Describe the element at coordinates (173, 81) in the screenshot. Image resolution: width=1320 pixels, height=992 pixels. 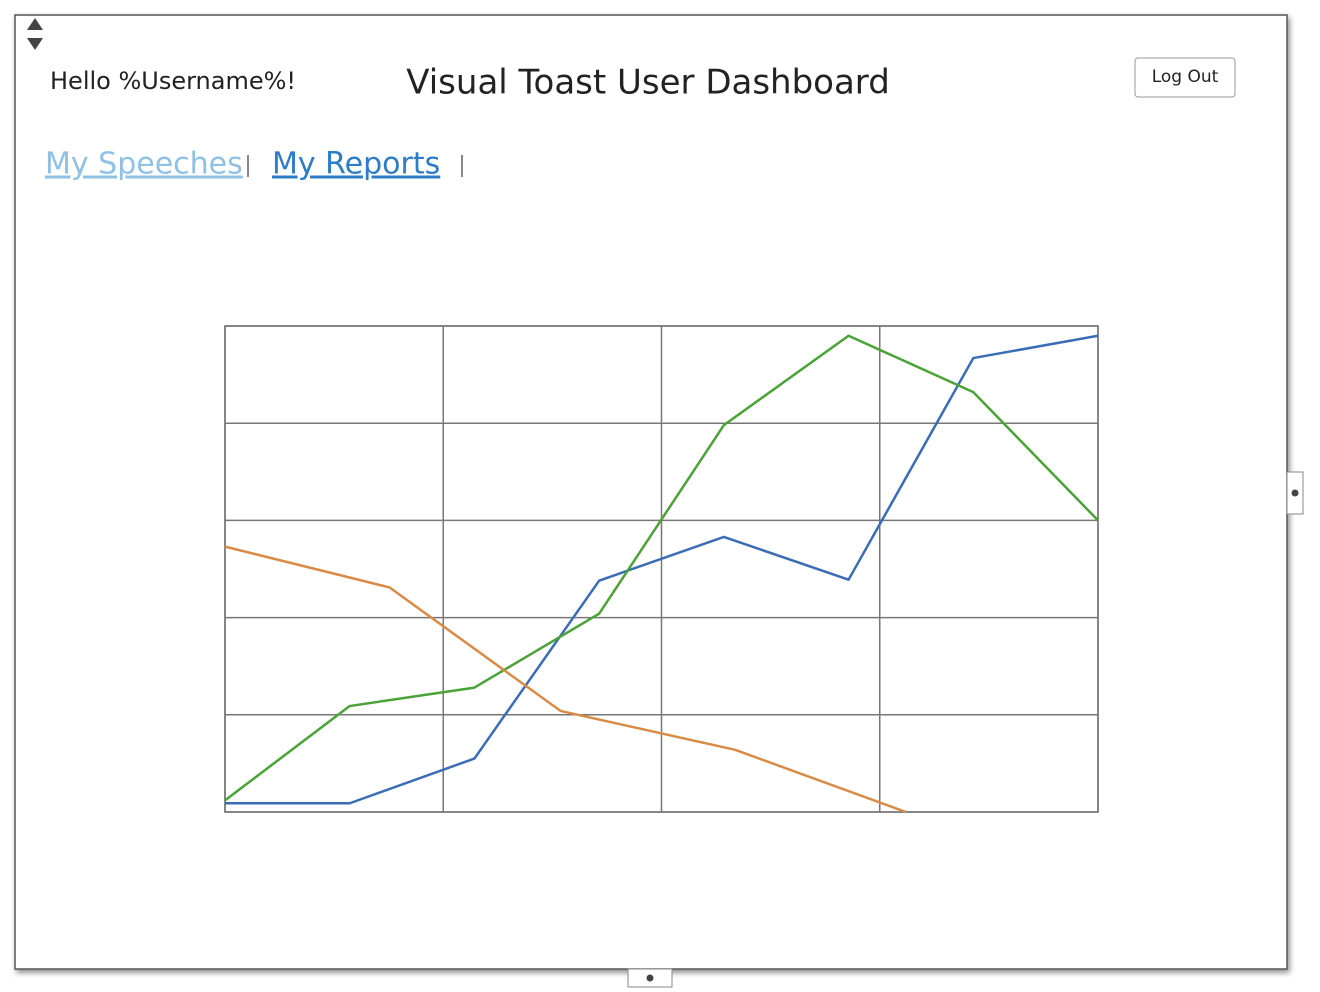
I see `greeting: Hello %Username%!` at that location.